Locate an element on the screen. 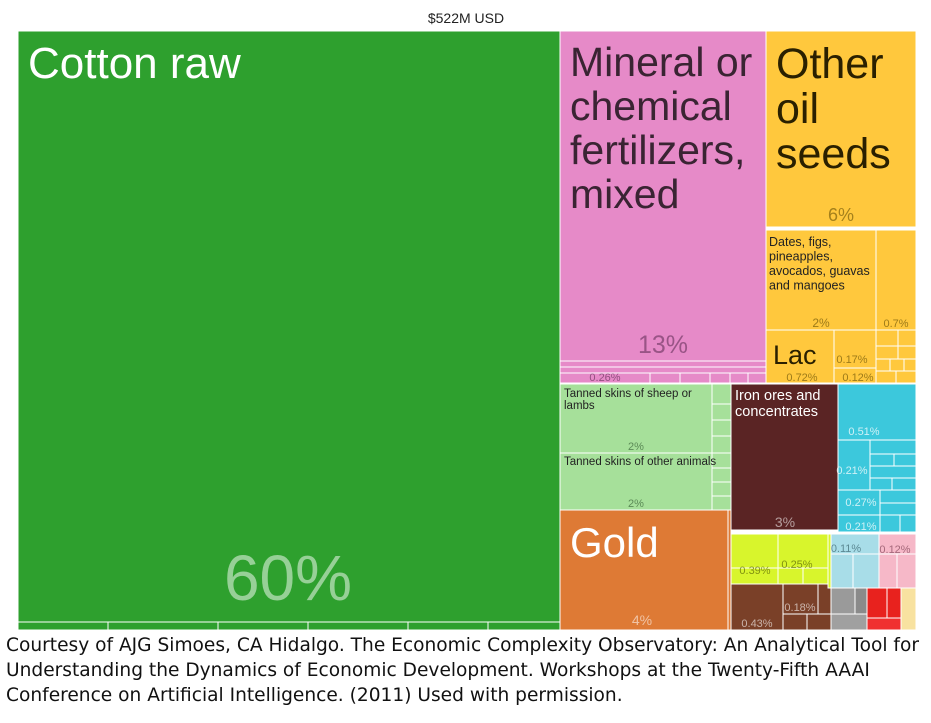  cell-dates-figs-pineapples-avocados-guavas-and-mangoes-label: pineapples, is located at coordinates (801, 257).